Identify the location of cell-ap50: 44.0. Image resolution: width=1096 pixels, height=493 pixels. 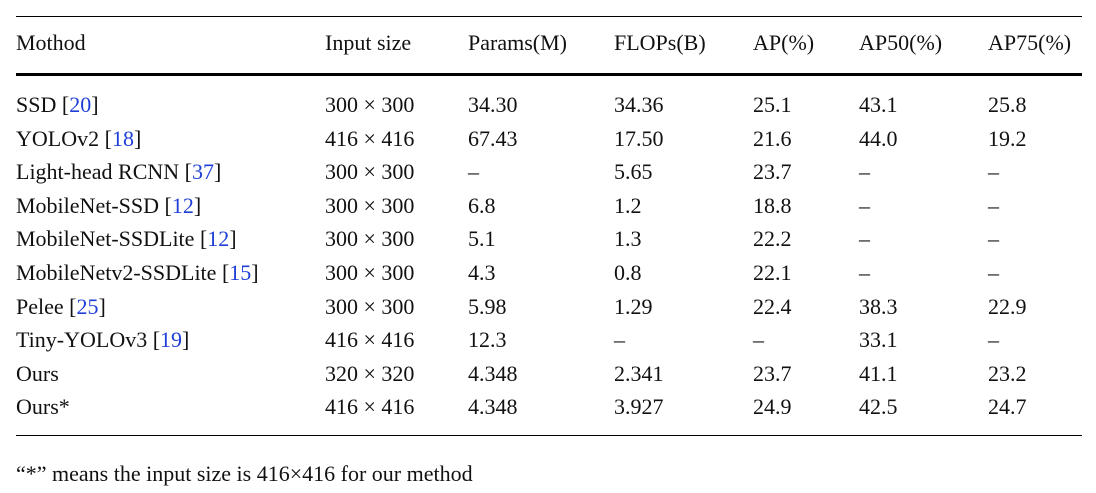
(878, 138).